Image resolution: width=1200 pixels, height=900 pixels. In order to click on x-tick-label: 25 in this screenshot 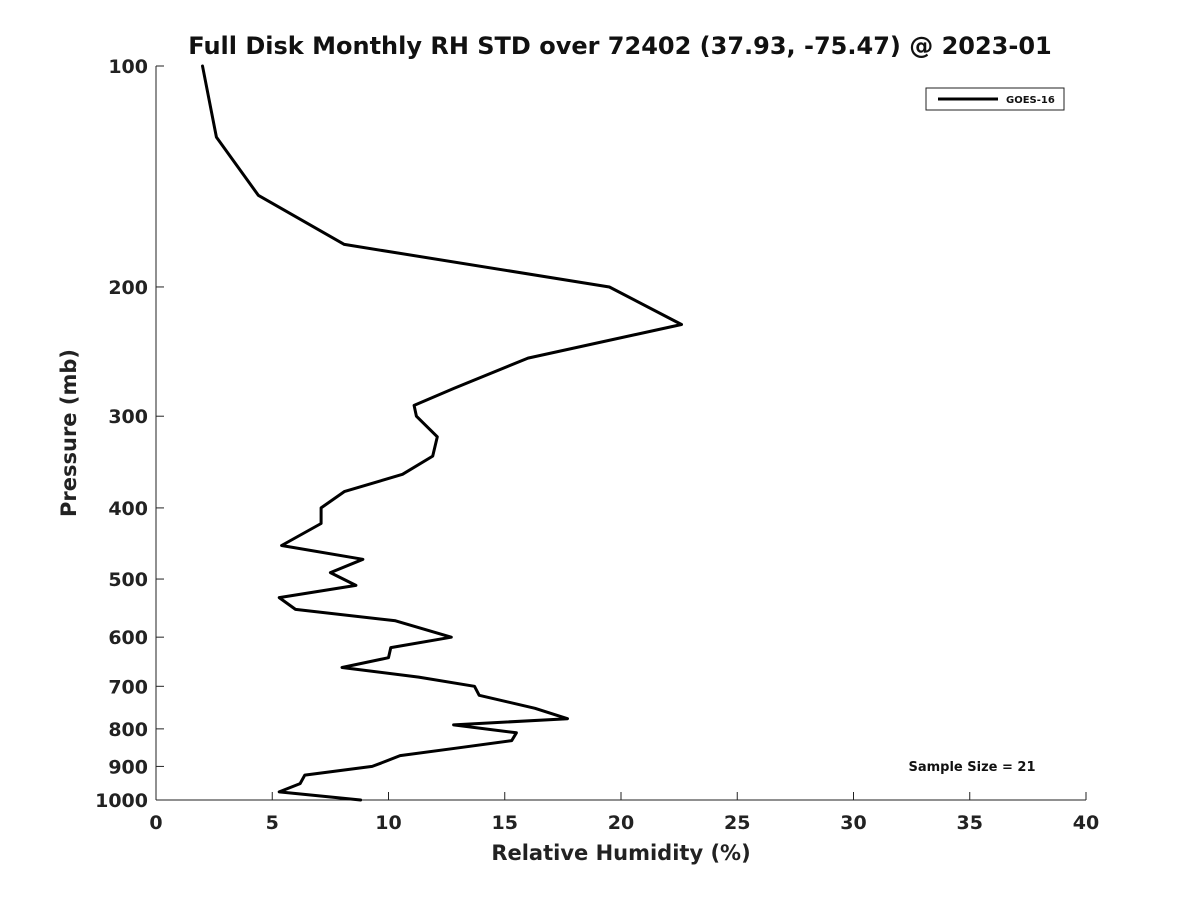, I will do `click(737, 823)`.